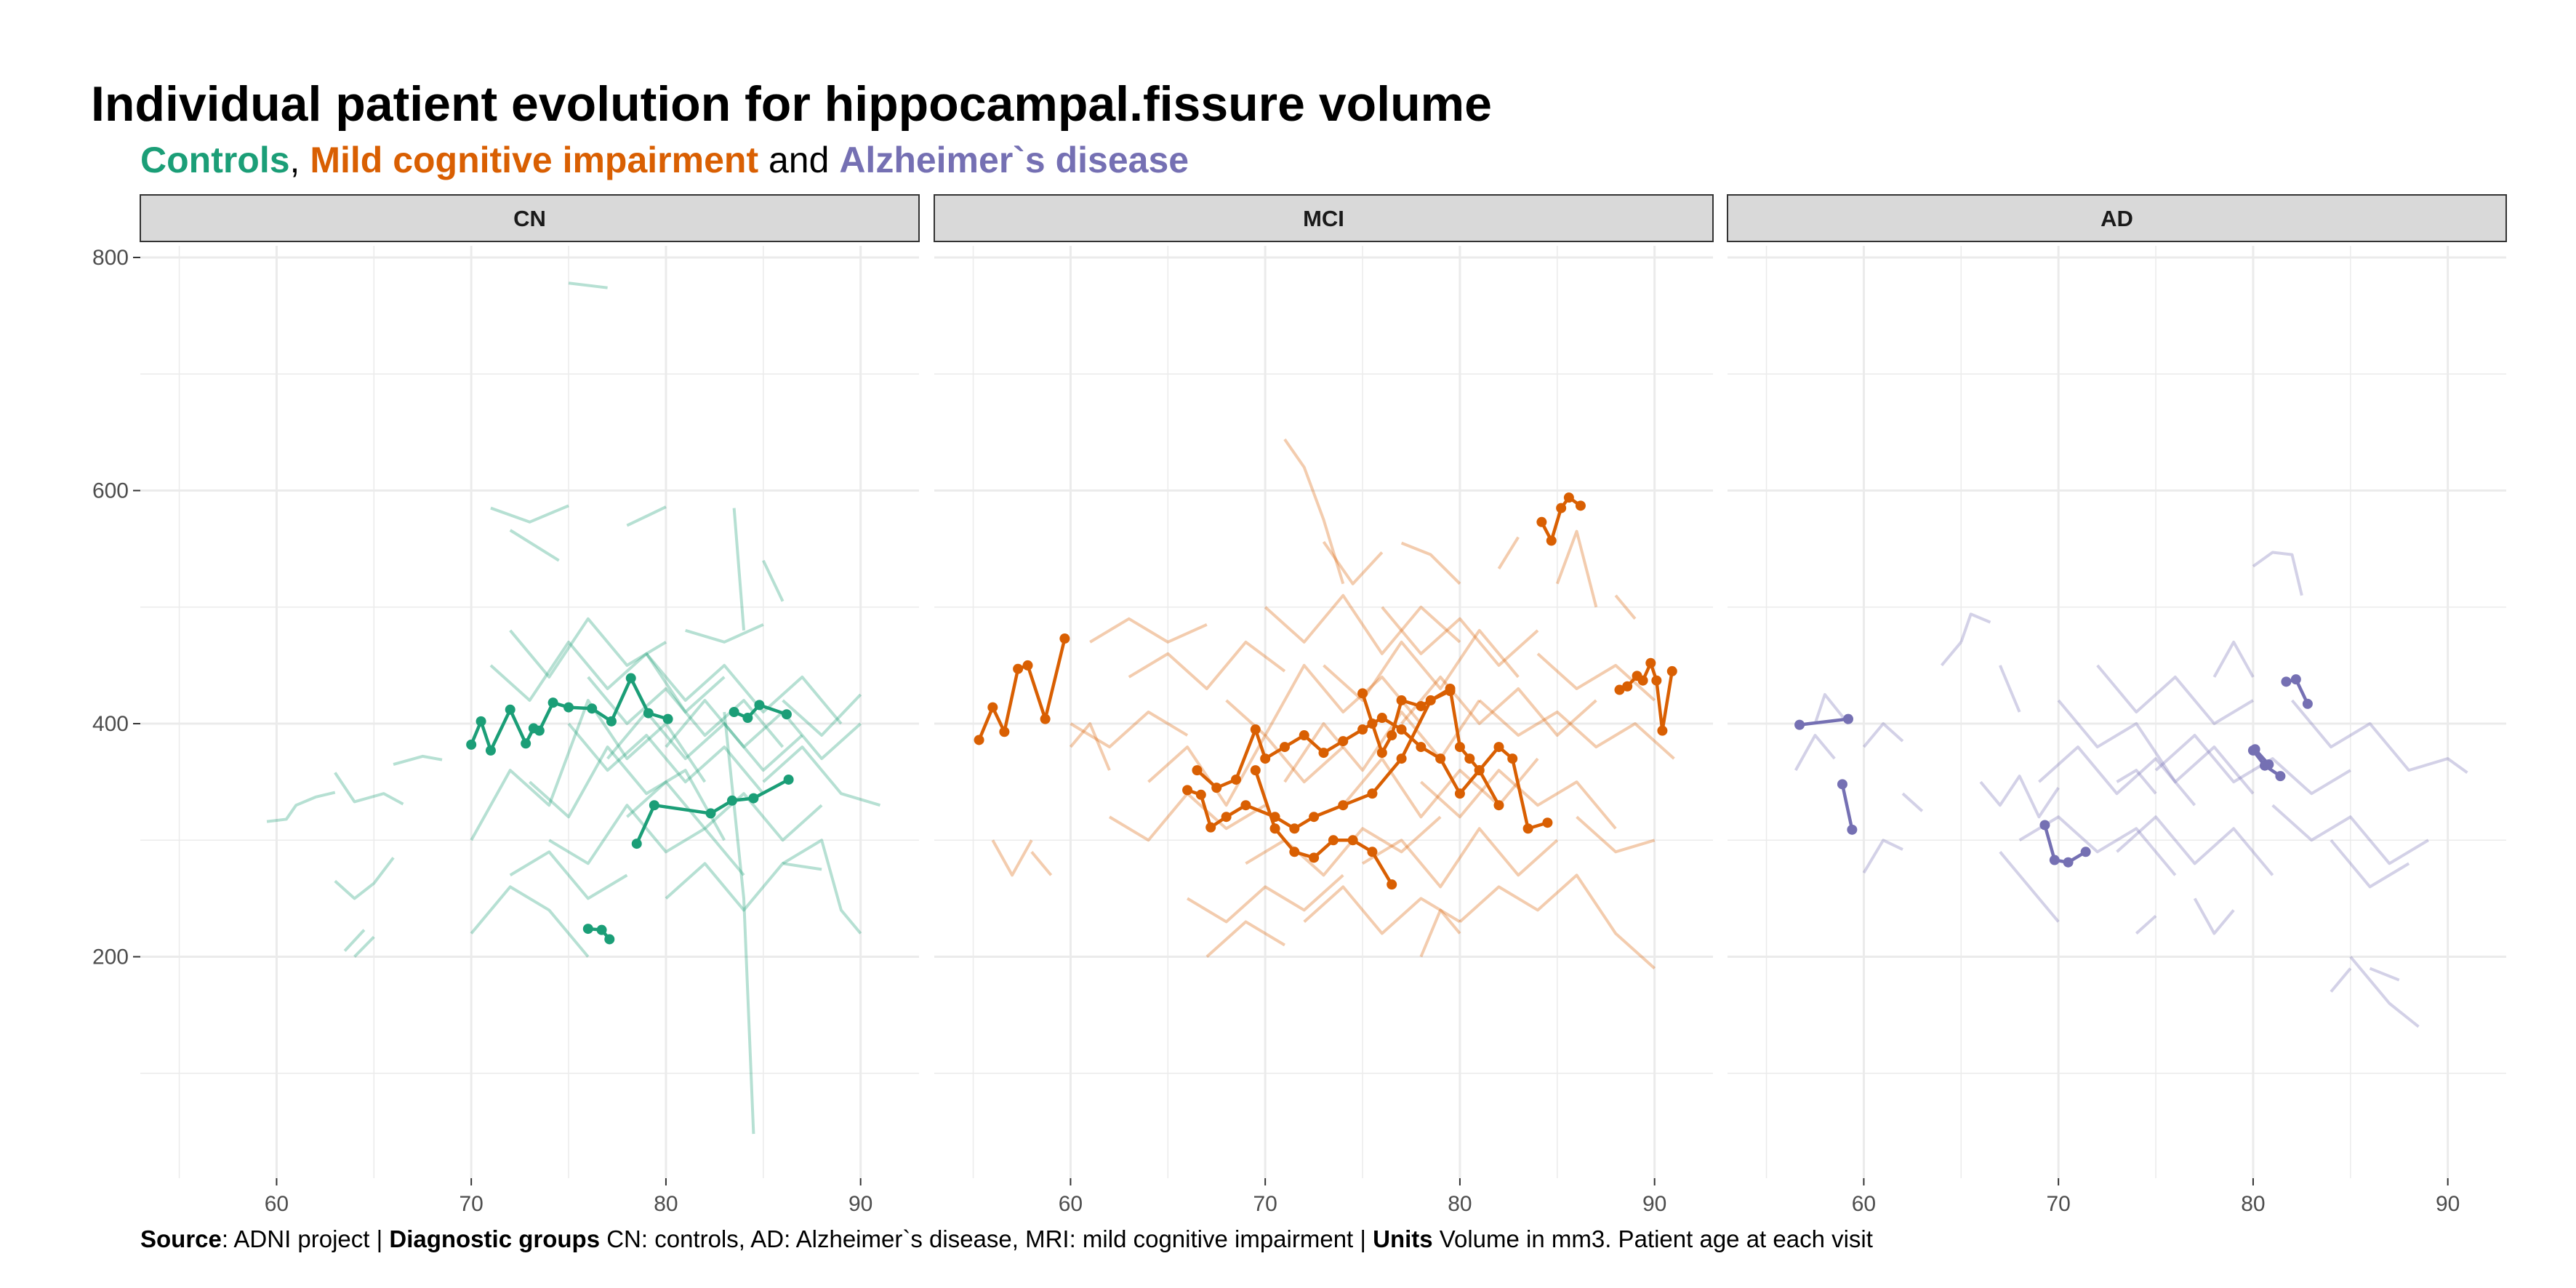  I want to click on highlighted-series-ad, so click(2054, 771).